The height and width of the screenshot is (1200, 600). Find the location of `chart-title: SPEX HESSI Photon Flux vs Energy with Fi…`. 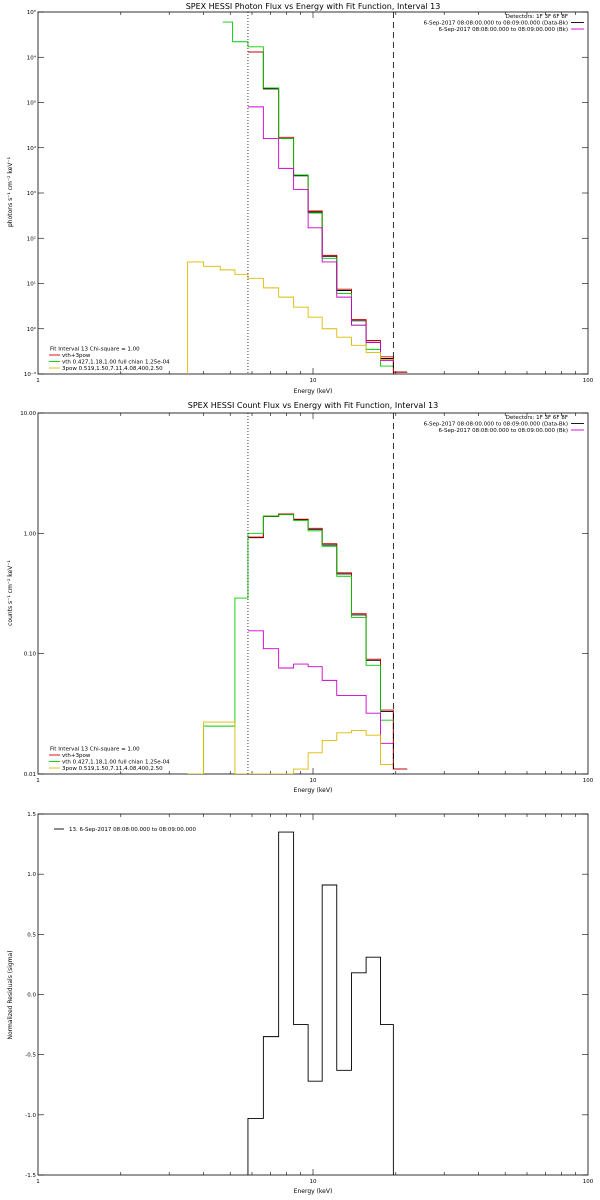

chart-title: SPEX HESSI Photon Flux vs Energy with Fi… is located at coordinates (313, 6).